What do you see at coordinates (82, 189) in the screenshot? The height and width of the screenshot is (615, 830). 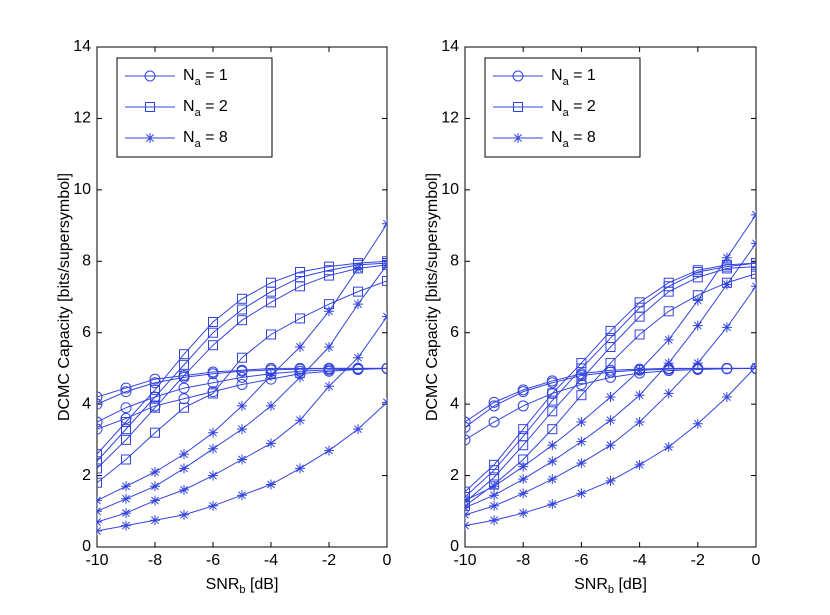 I see `y-tick-label: 10` at bounding box center [82, 189].